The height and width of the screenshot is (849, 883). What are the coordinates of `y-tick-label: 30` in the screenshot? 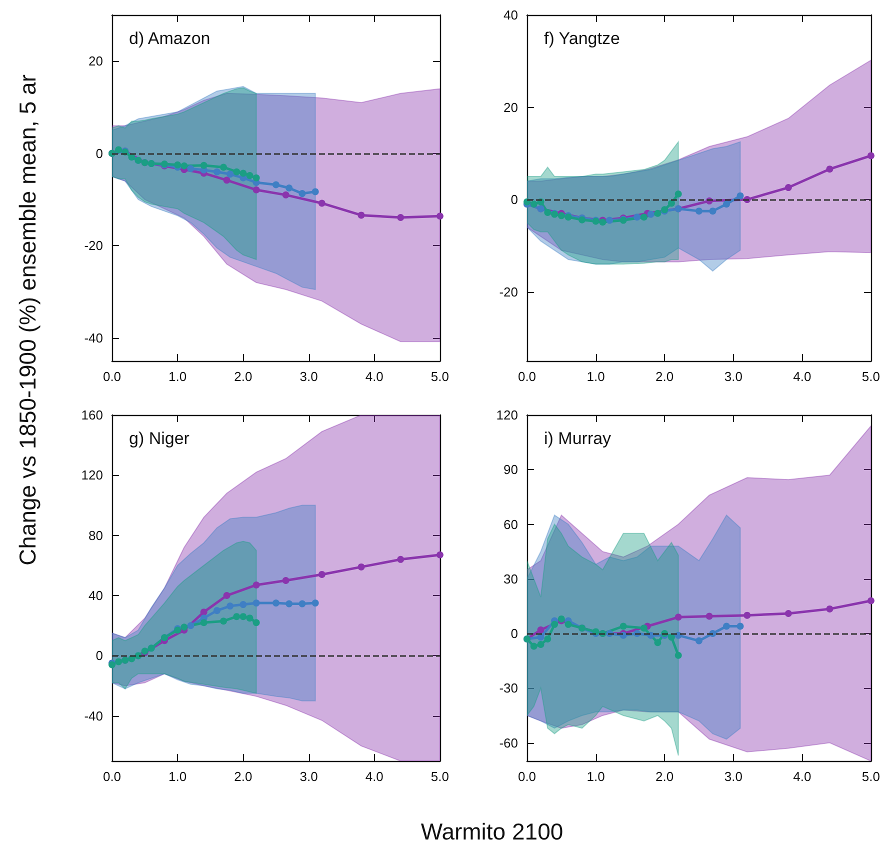 It's located at (511, 578).